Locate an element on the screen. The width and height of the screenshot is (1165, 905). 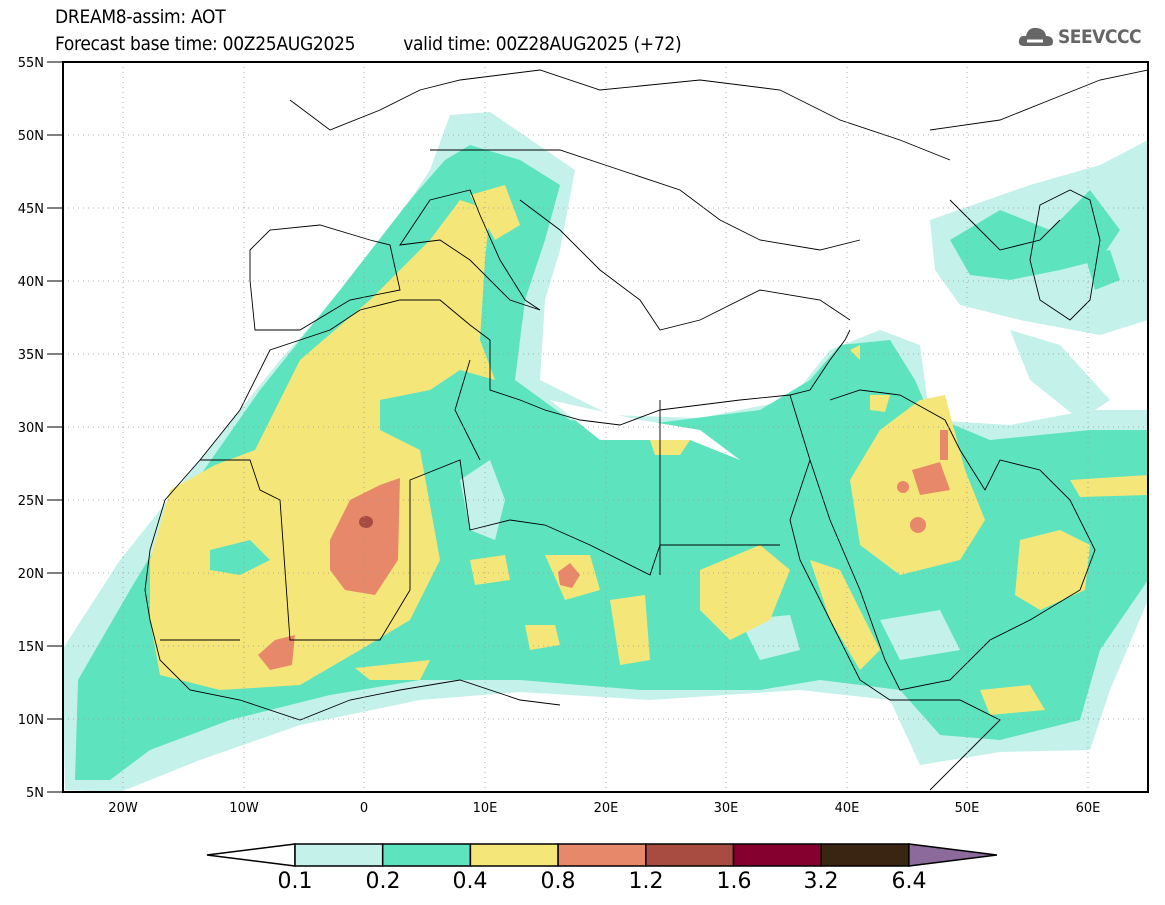
lat-label: 55N is located at coordinates (31, 63).